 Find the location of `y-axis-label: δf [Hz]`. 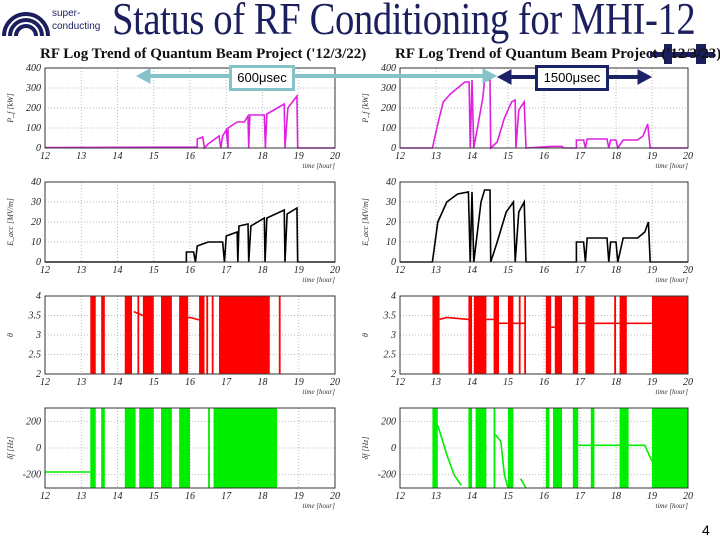

y-axis-label: δf [Hz] is located at coordinates (365, 447).